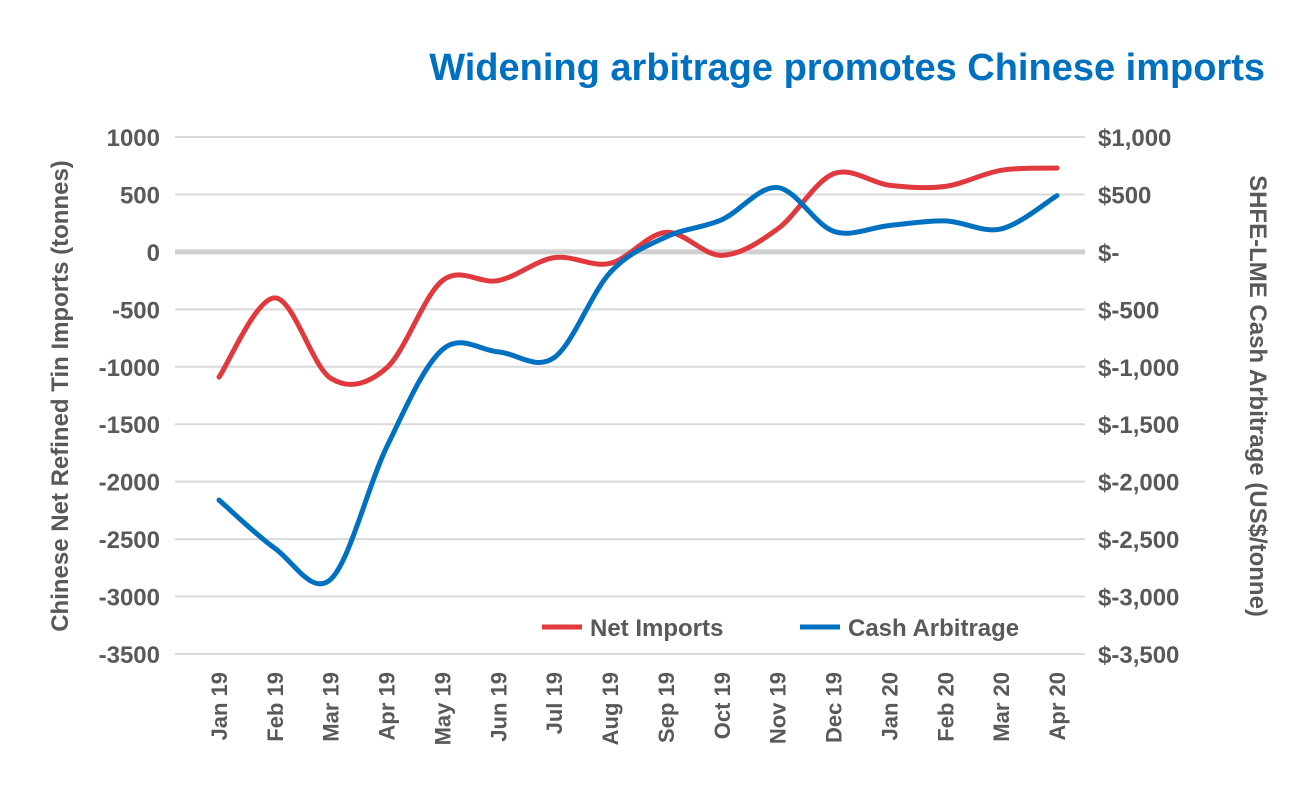 This screenshot has width=1315, height=793. What do you see at coordinates (1138, 425) in the screenshot?
I see `y2-tick-label: $-1,500` at bounding box center [1138, 425].